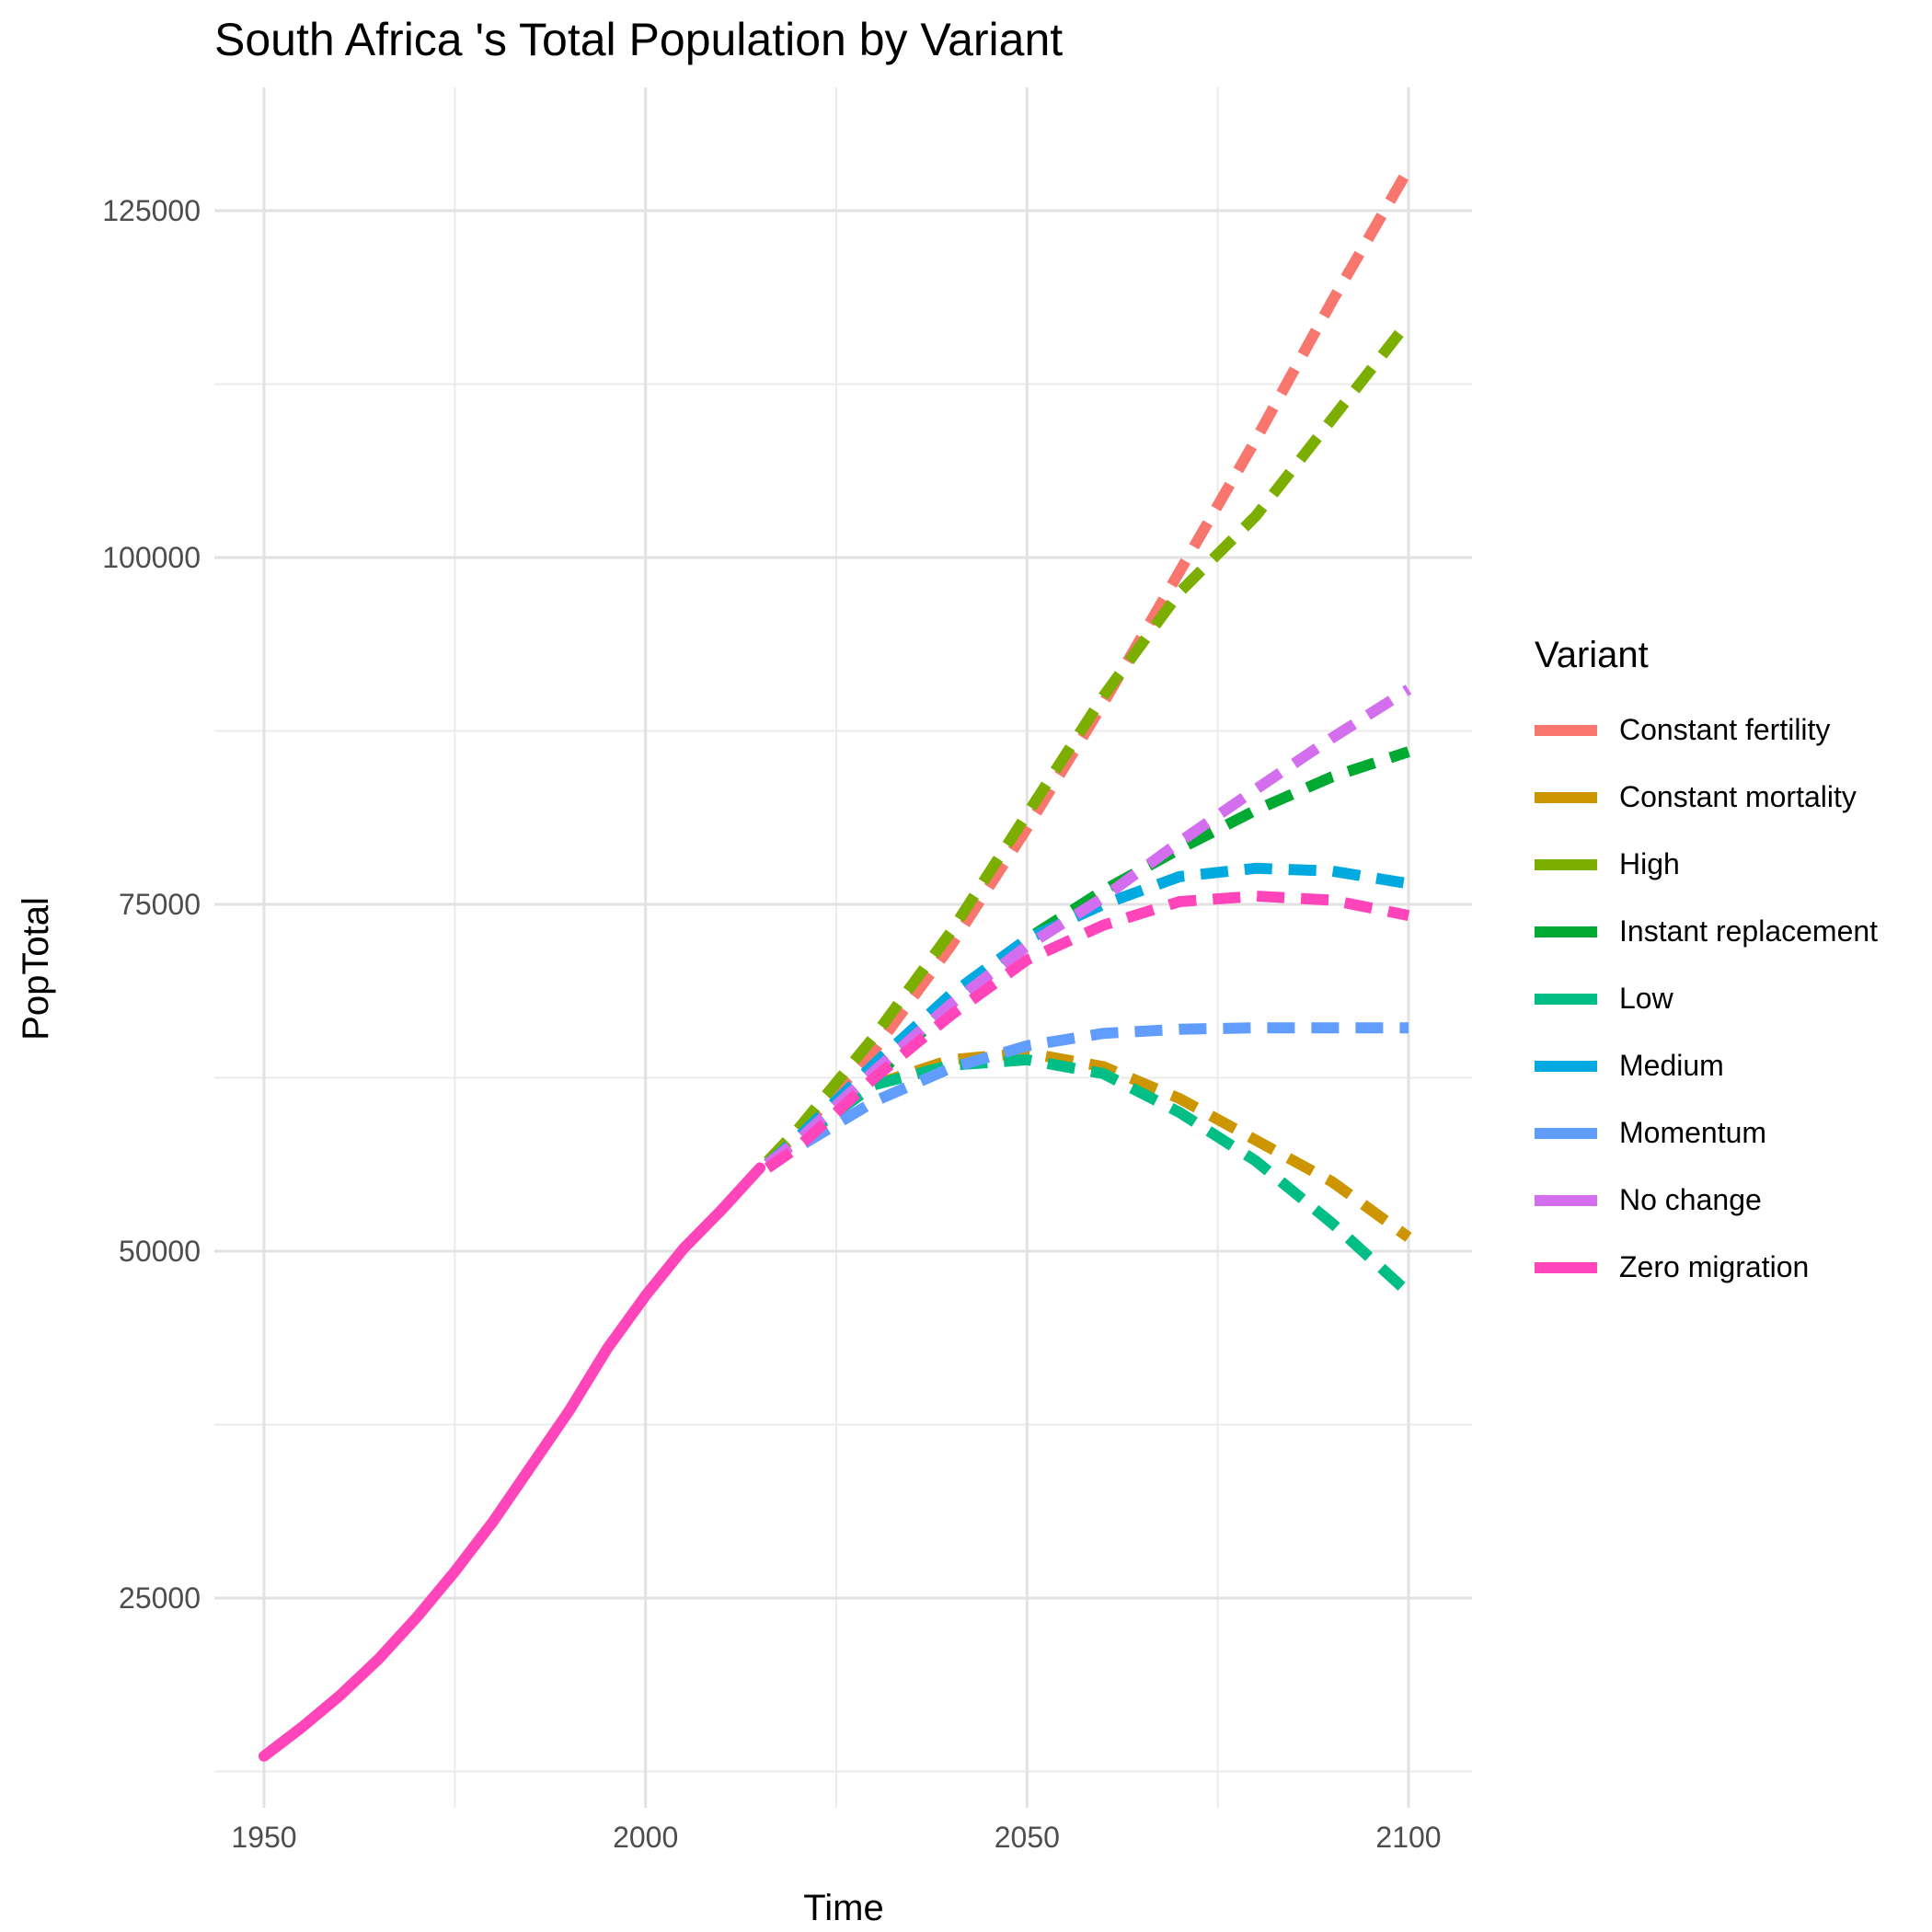 This screenshot has height=1932, width=1932. Describe the element at coordinates (1671, 1065) in the screenshot. I see `legend-label: Medium` at that location.